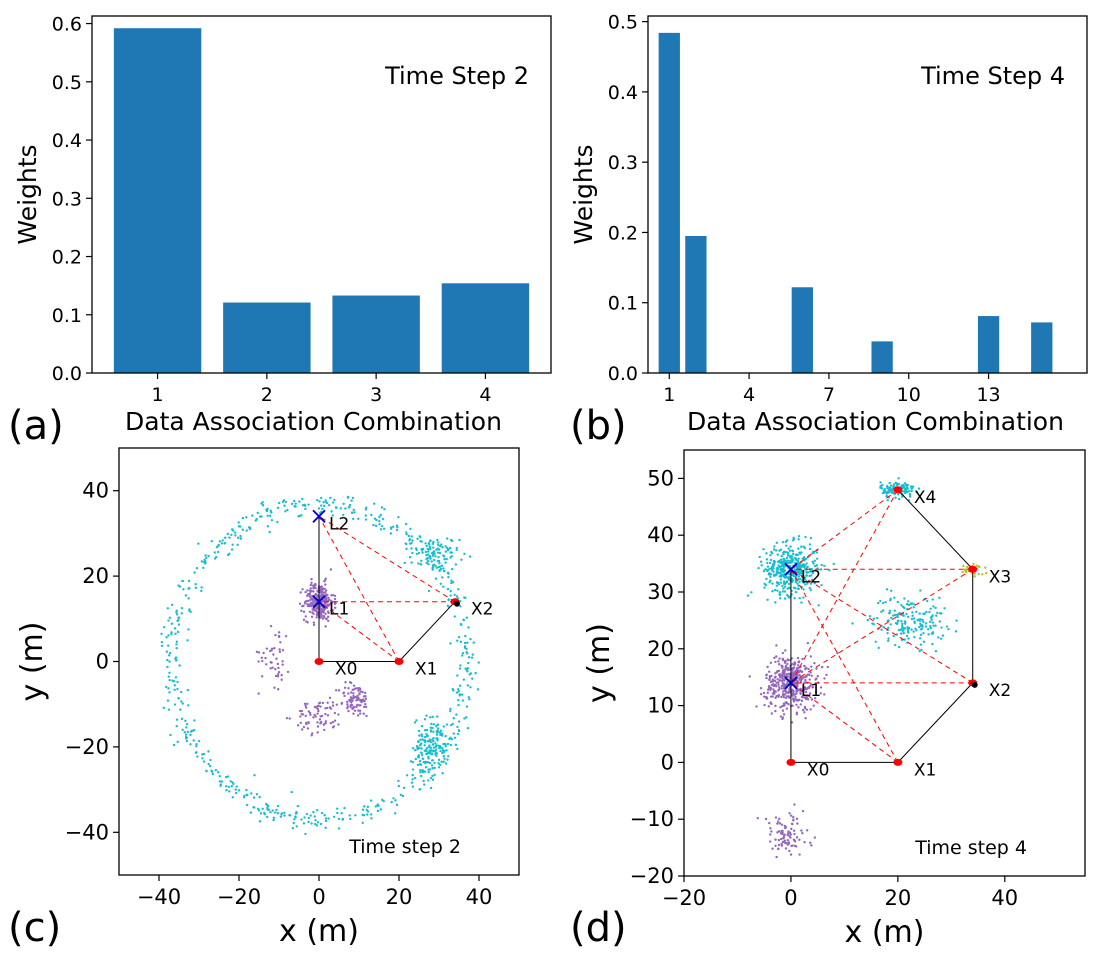  I want to click on annotation-a: Time Step 2, so click(456, 76).